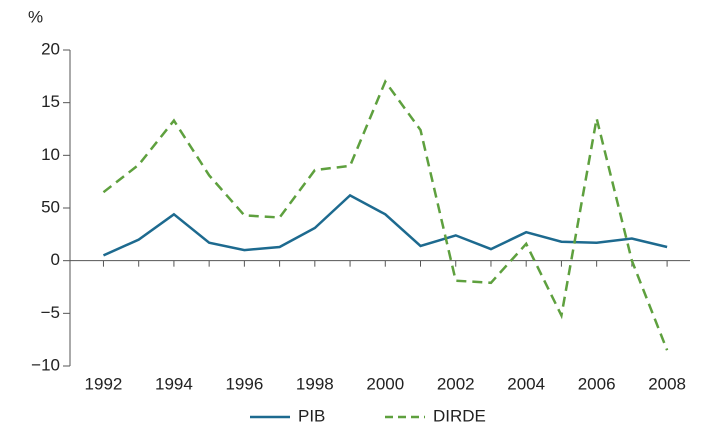 The height and width of the screenshot is (429, 704). Describe the element at coordinates (385, 225) in the screenshot. I see `line-series` at that location.